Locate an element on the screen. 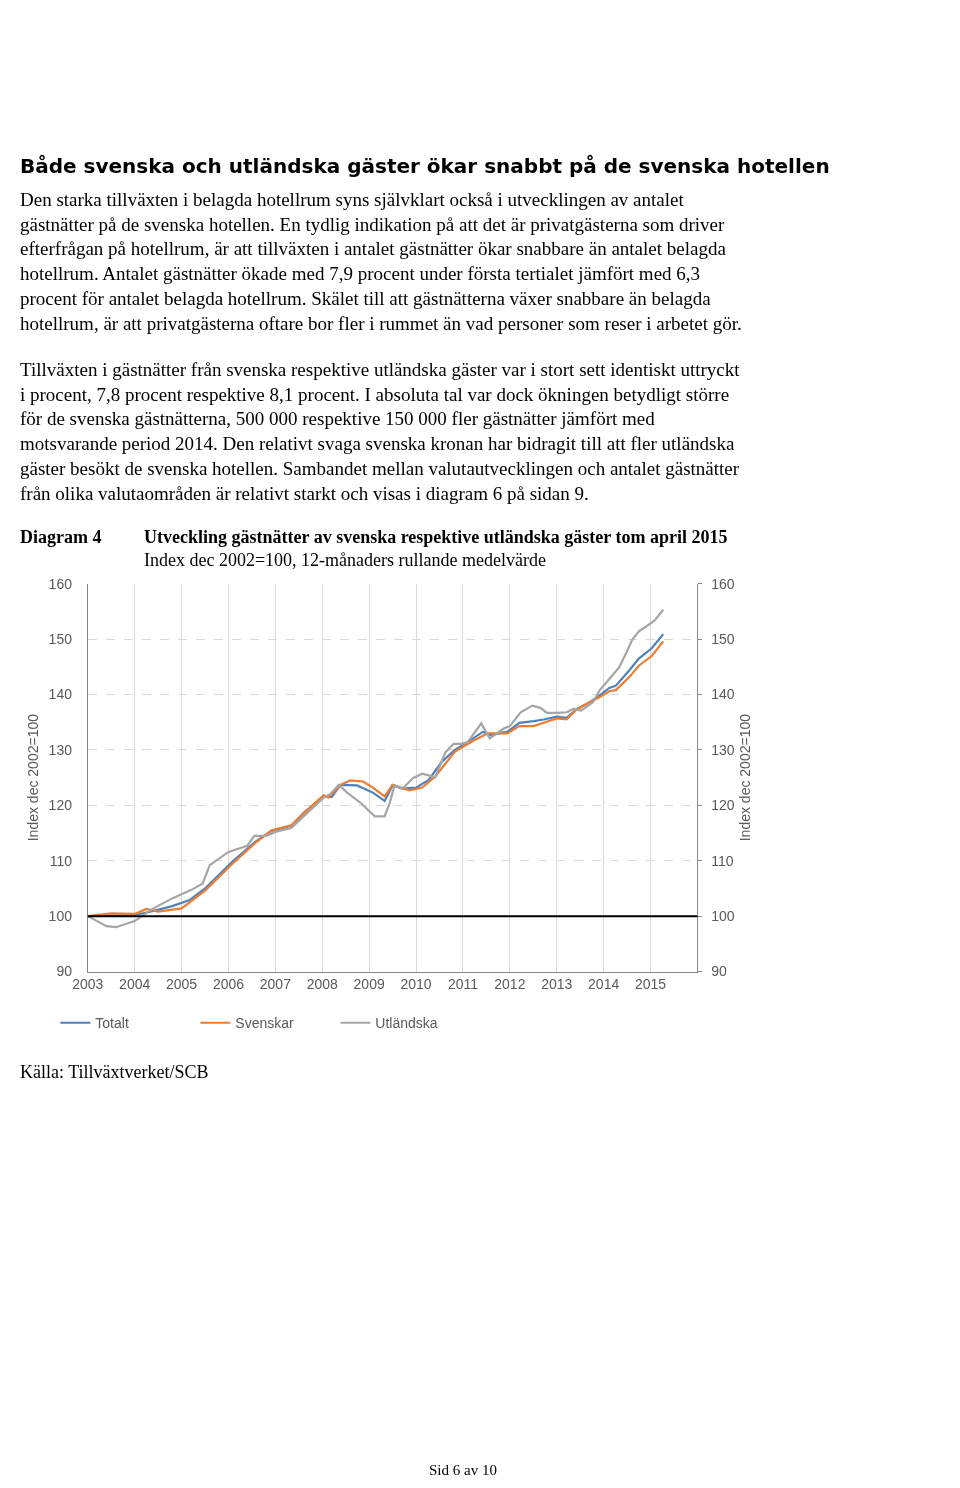 This screenshot has width=960, height=1488. y-tick-label: 110 is located at coordinates (61, 860).